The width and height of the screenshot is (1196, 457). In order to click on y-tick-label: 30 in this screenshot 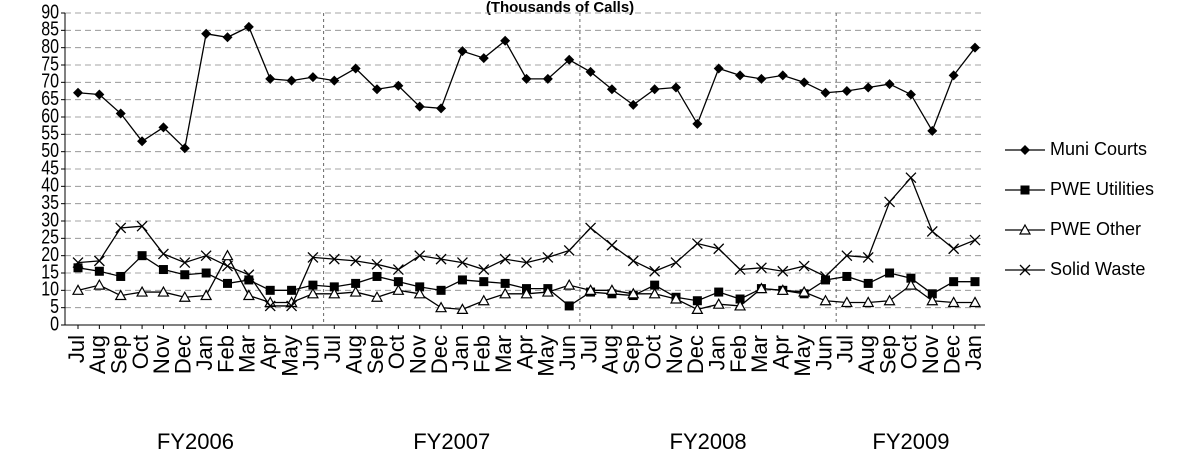, I will do `click(50, 220)`.